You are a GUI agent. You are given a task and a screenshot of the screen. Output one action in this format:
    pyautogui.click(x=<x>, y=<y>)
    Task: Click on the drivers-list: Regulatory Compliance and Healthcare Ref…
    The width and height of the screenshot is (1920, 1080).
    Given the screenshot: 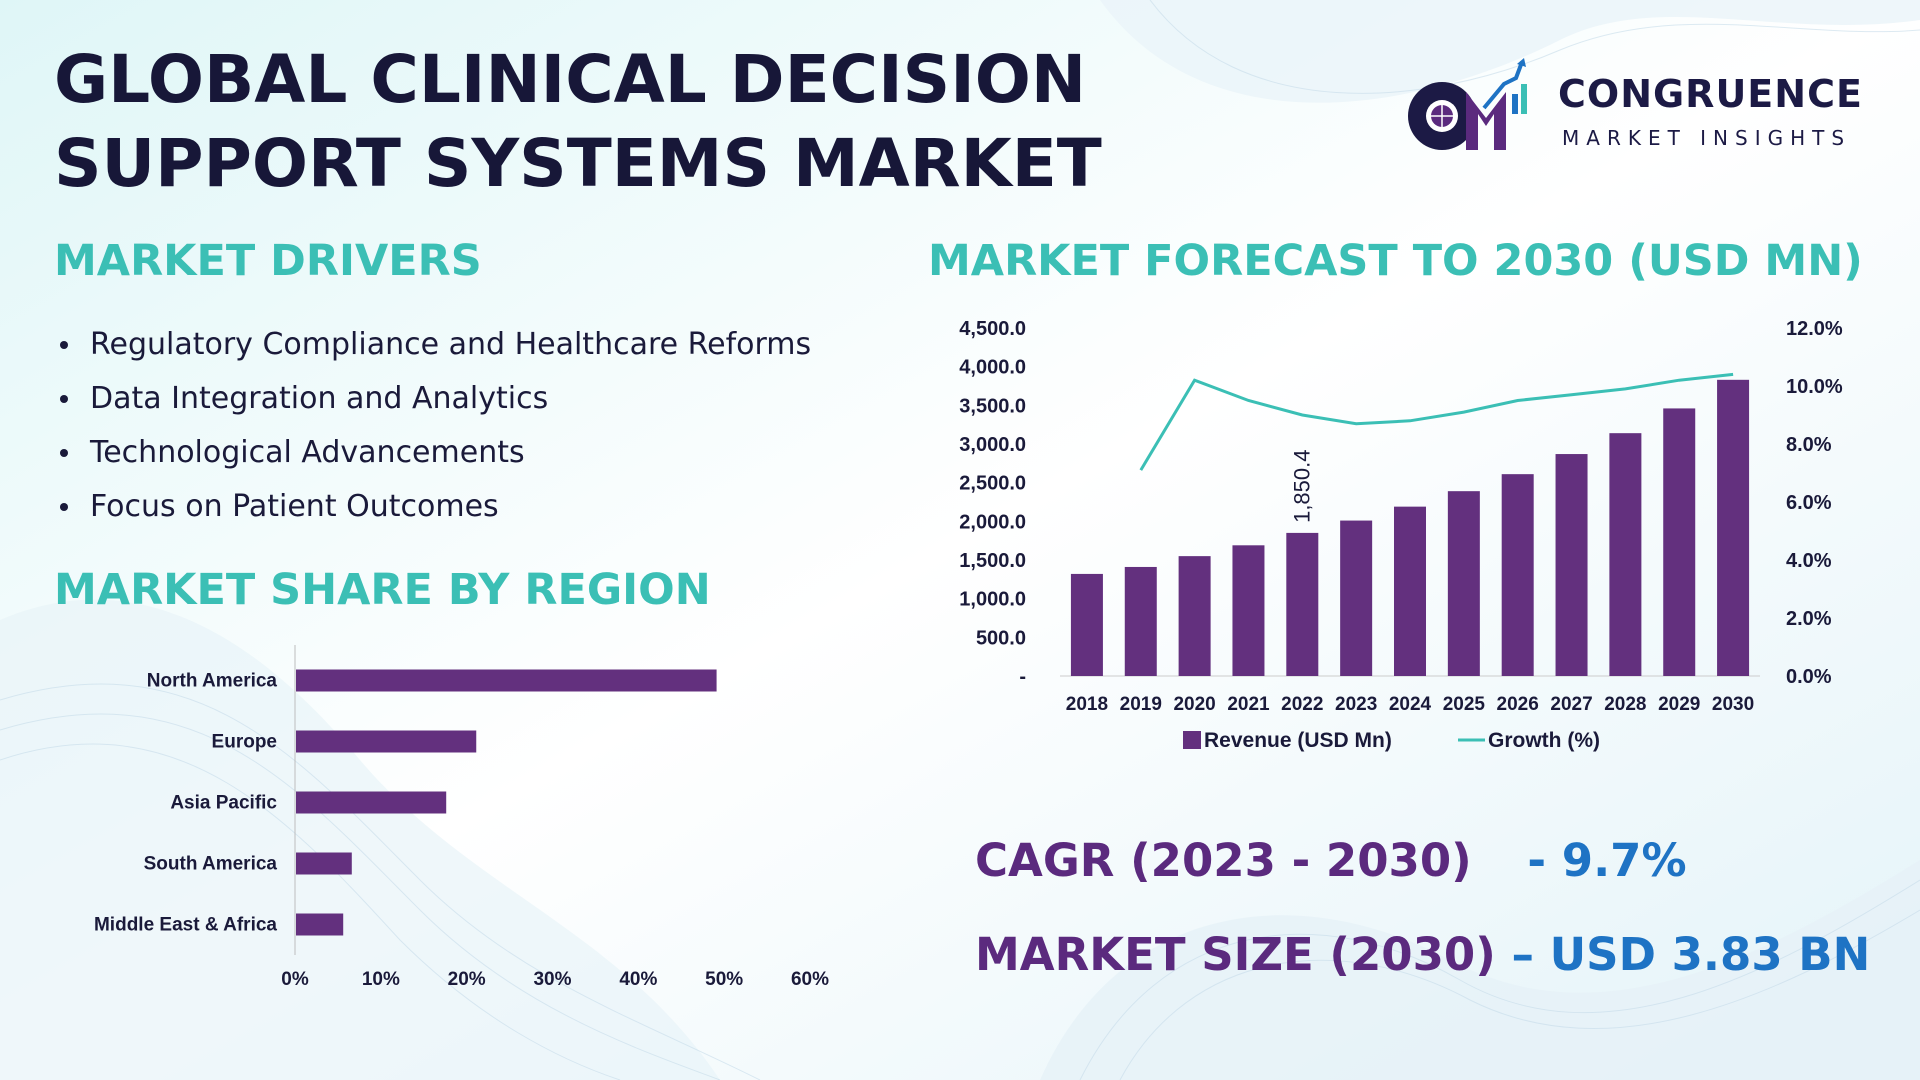 What is the action you would take?
    pyautogui.click(x=432, y=426)
    